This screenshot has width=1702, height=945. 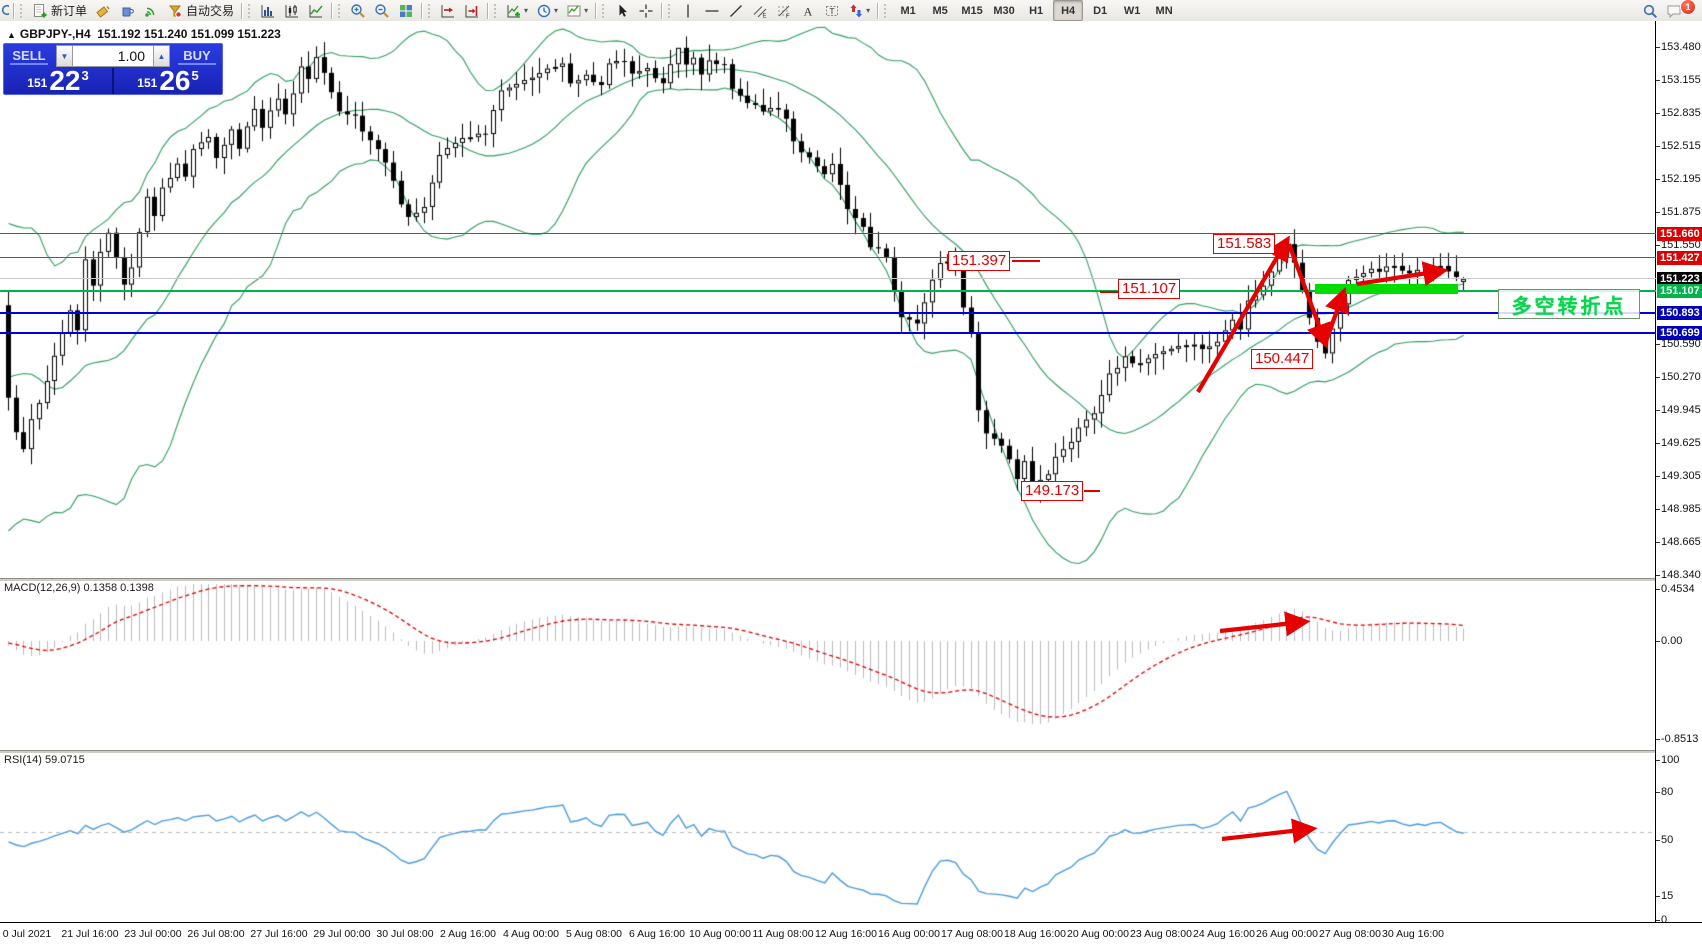 I want to click on fibonacci-button: F, so click(x=784, y=10).